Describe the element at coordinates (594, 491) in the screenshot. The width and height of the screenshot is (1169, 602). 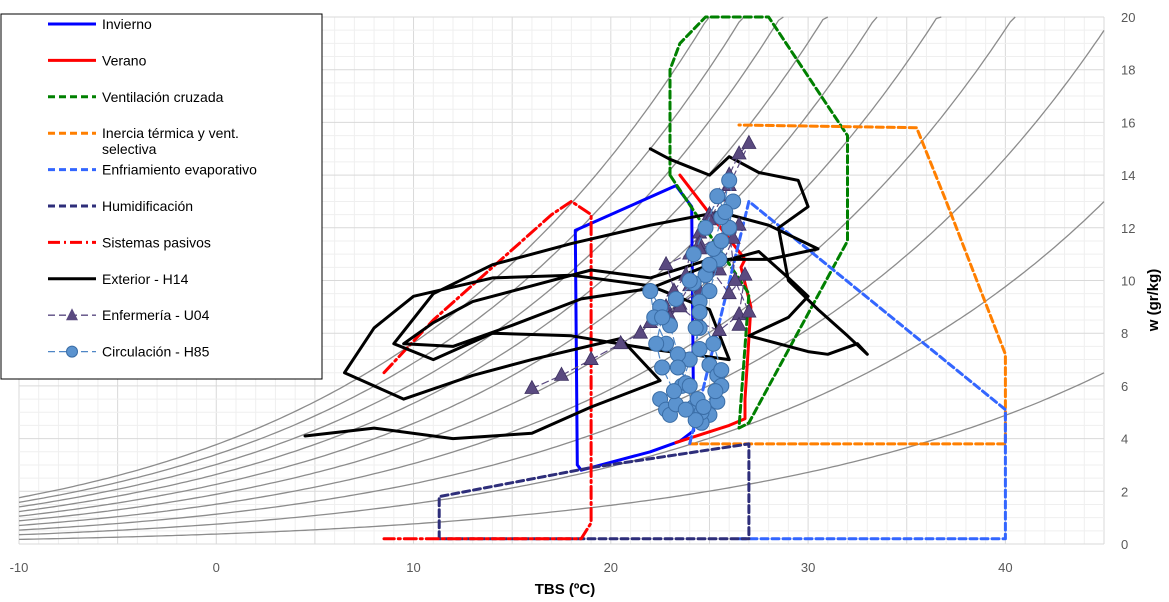
I see `series-line-humidificaci-n` at that location.